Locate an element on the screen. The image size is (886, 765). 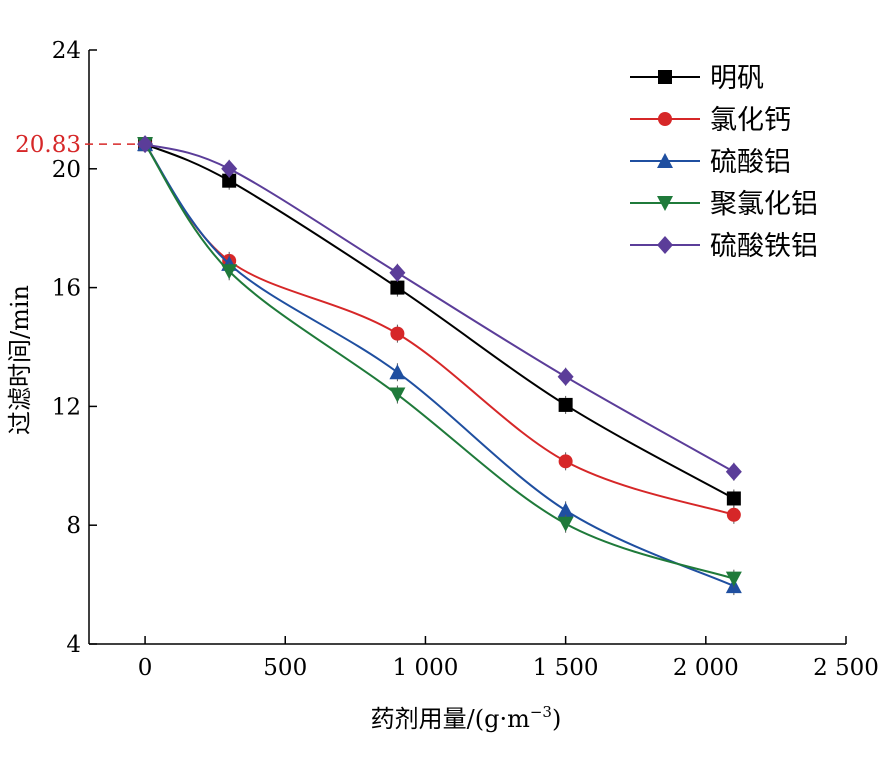
x-tick-label: 0 is located at coordinates (145, 668).